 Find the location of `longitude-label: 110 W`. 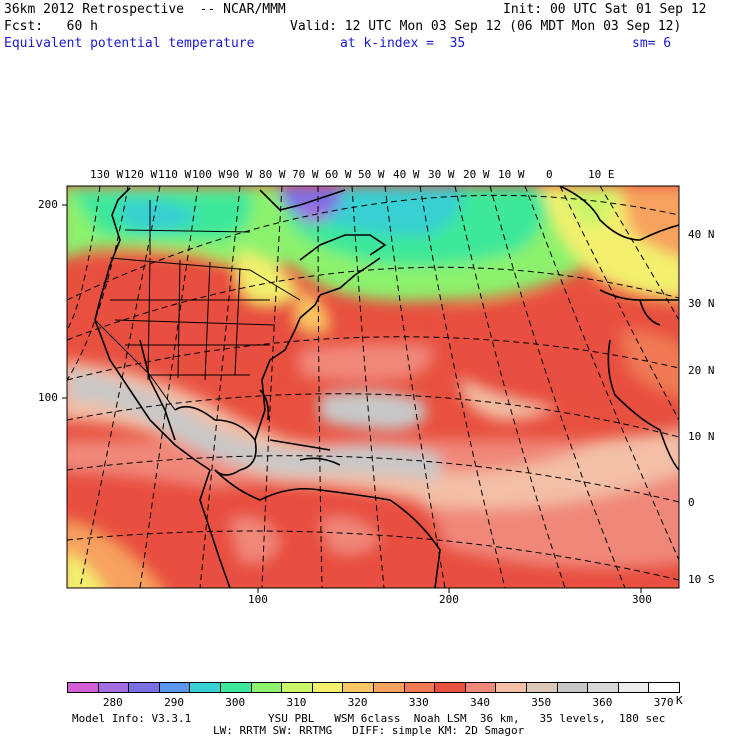

longitude-label: 110 W is located at coordinates (175, 174).